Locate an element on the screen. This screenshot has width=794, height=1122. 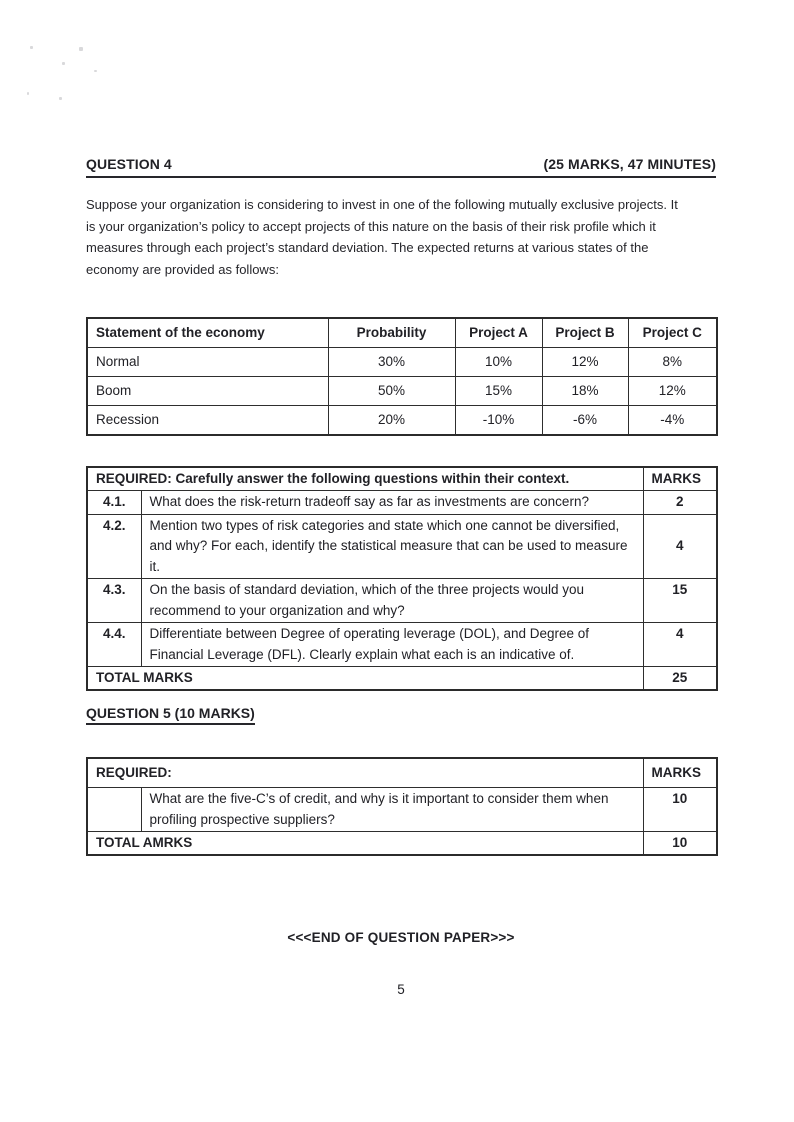
question4-title: QUESTION 4 is located at coordinates (129, 164).